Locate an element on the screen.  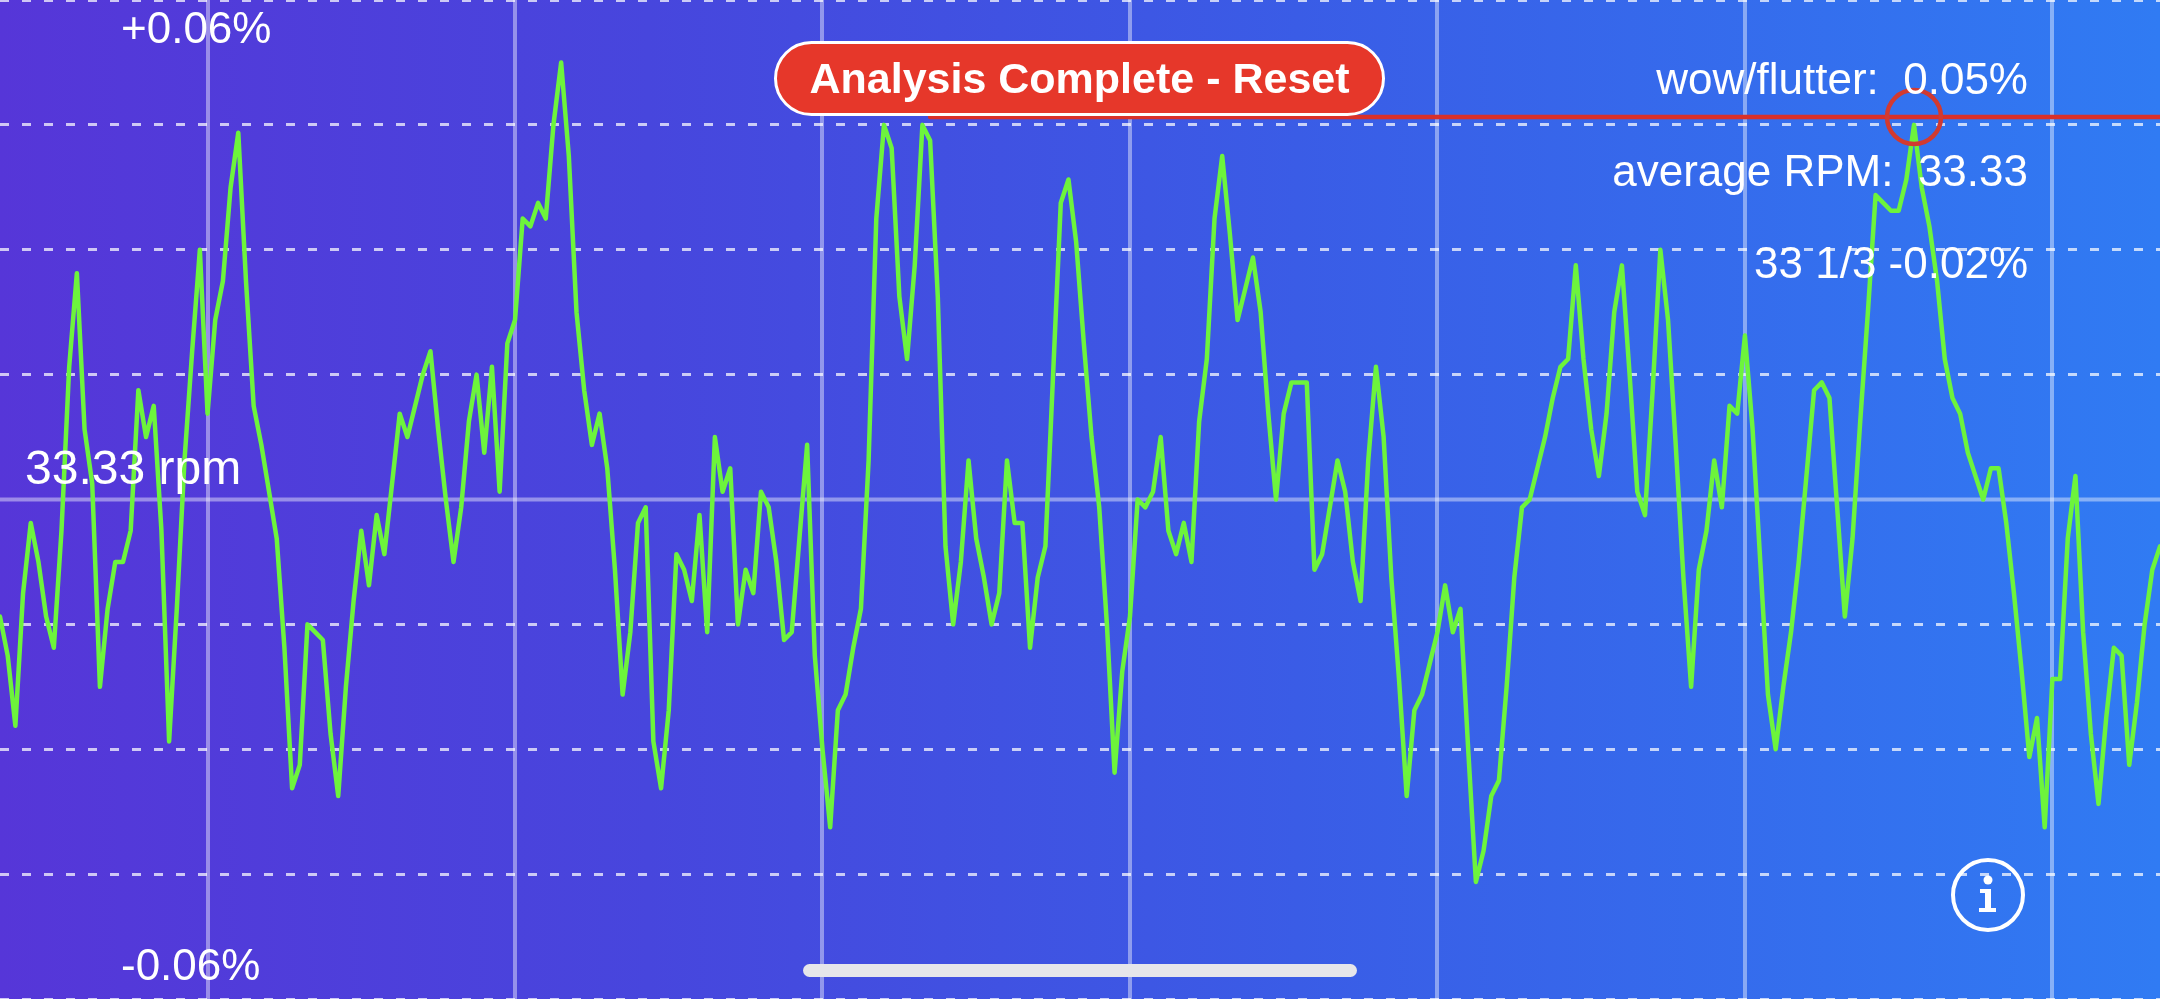
y-tick-label: +0.06% is located at coordinates (196, 28).